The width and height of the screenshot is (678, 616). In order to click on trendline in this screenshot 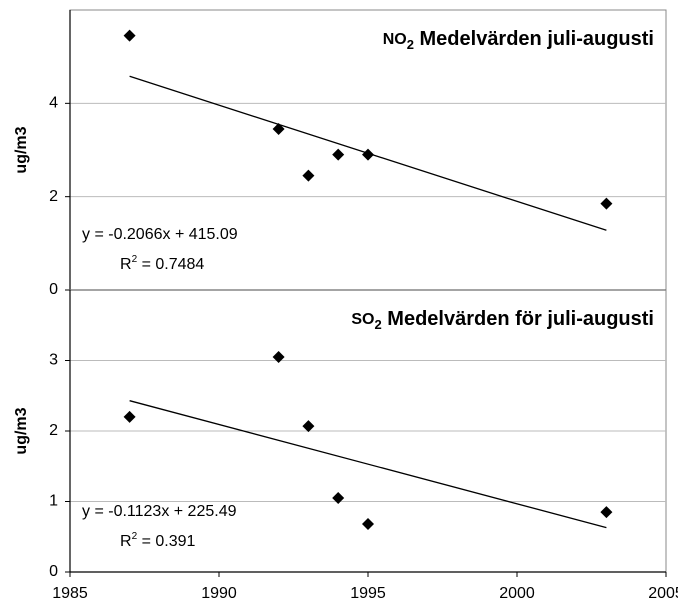, I will do `click(368, 464)`.